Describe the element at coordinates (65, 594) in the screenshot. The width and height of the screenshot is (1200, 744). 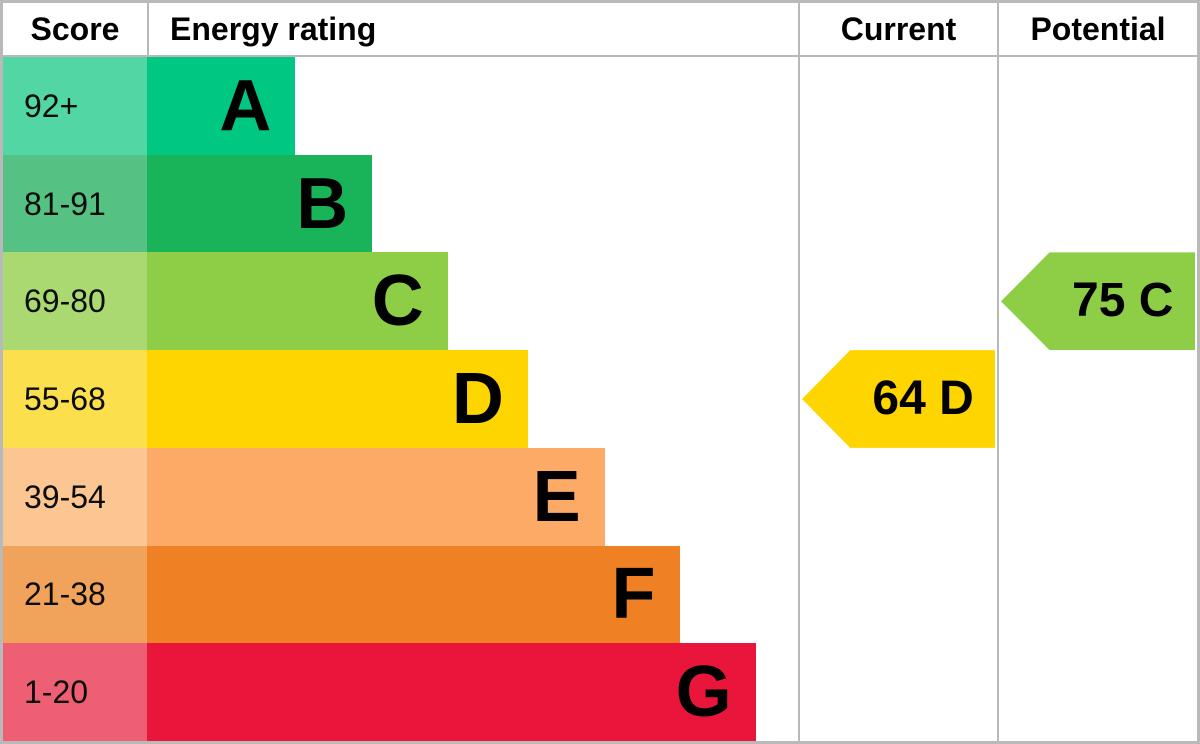
I see `score-range-label-f: 21-38` at that location.